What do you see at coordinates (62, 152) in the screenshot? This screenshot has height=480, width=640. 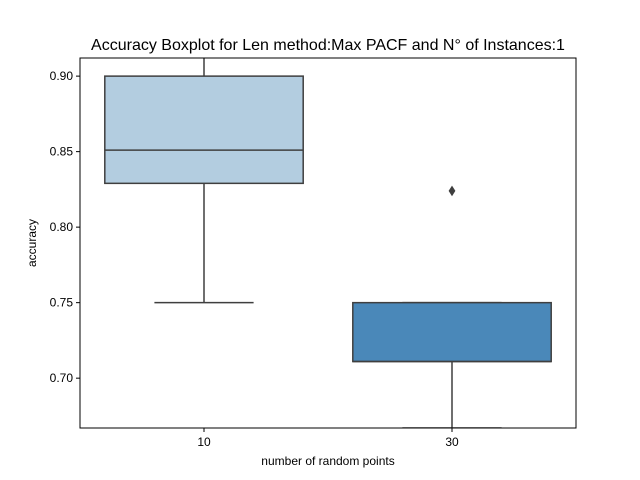 I see `y-tick-label: 0.85` at bounding box center [62, 152].